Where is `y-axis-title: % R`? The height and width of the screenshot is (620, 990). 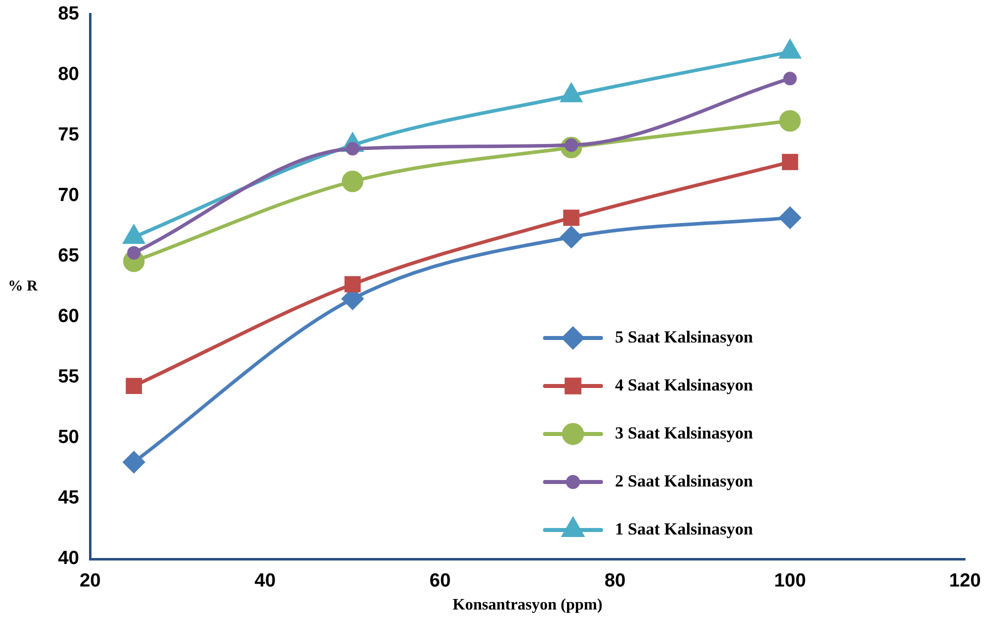 y-axis-title: % R is located at coordinates (23, 286).